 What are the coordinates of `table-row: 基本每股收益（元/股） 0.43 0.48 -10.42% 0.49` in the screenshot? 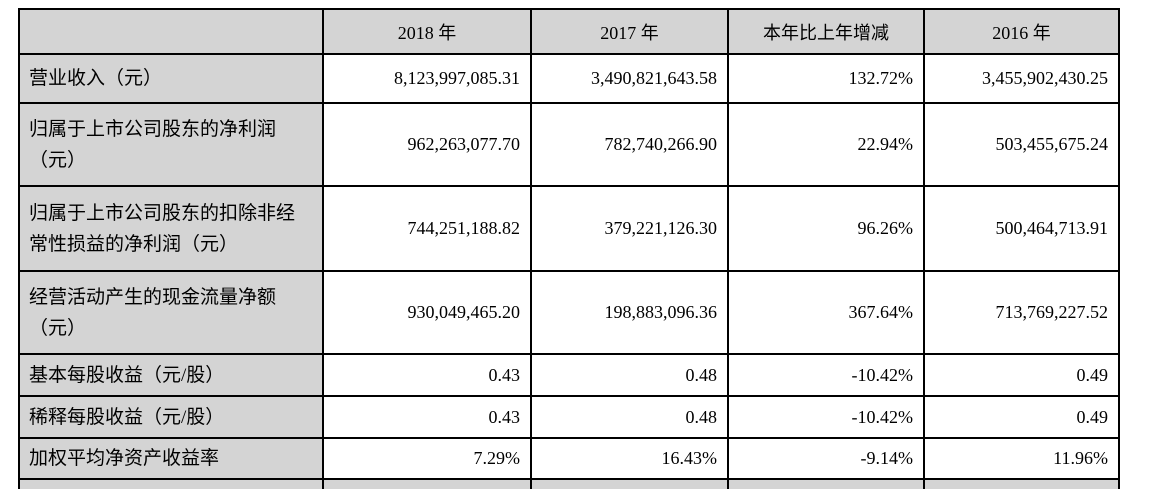 It's located at (569, 375).